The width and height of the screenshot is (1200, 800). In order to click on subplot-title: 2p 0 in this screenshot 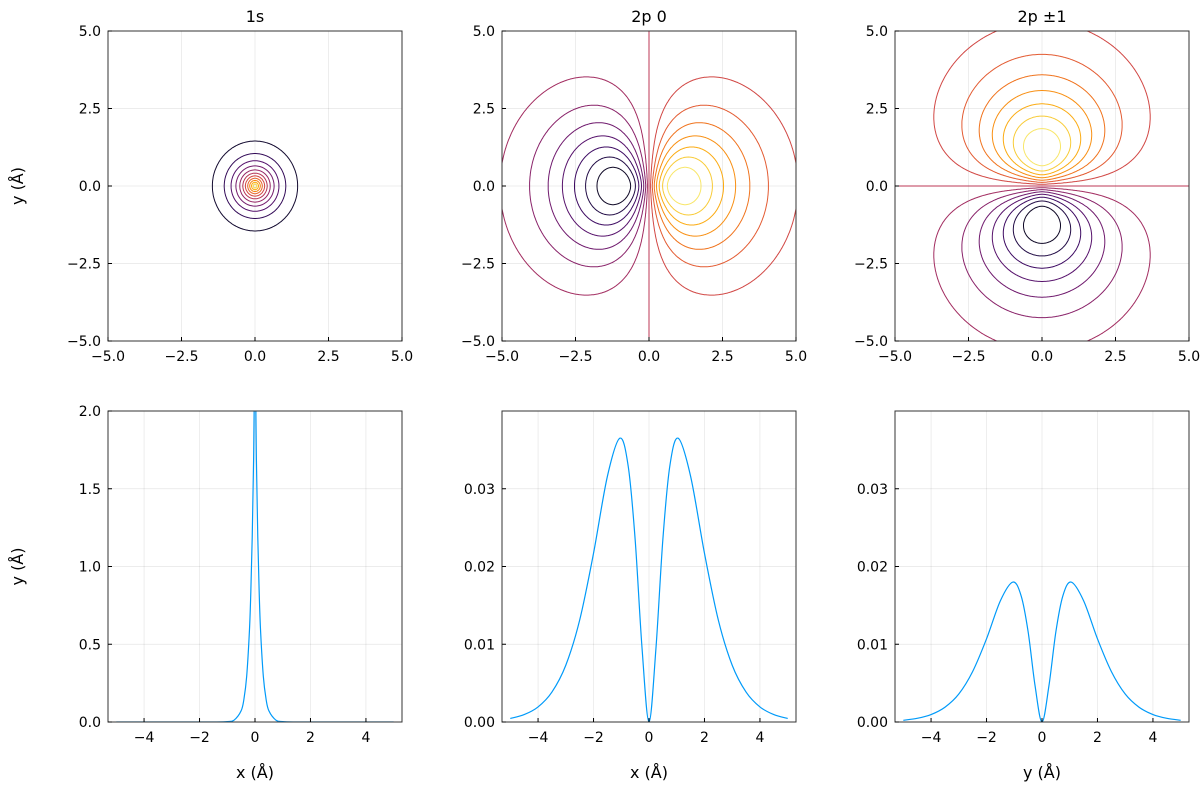, I will do `click(649, 16)`.